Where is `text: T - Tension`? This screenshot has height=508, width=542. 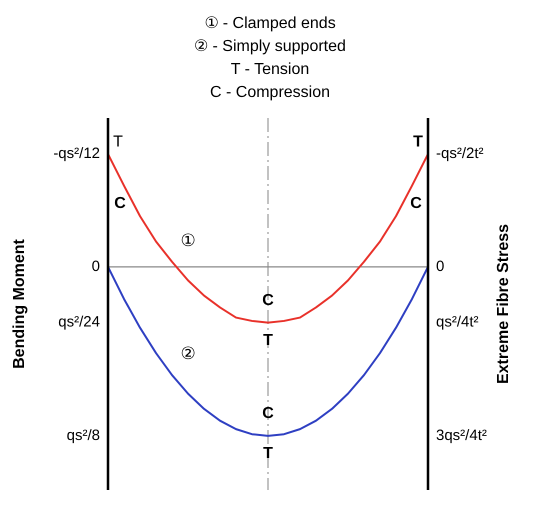
text: T - Tension is located at coordinates (270, 69).